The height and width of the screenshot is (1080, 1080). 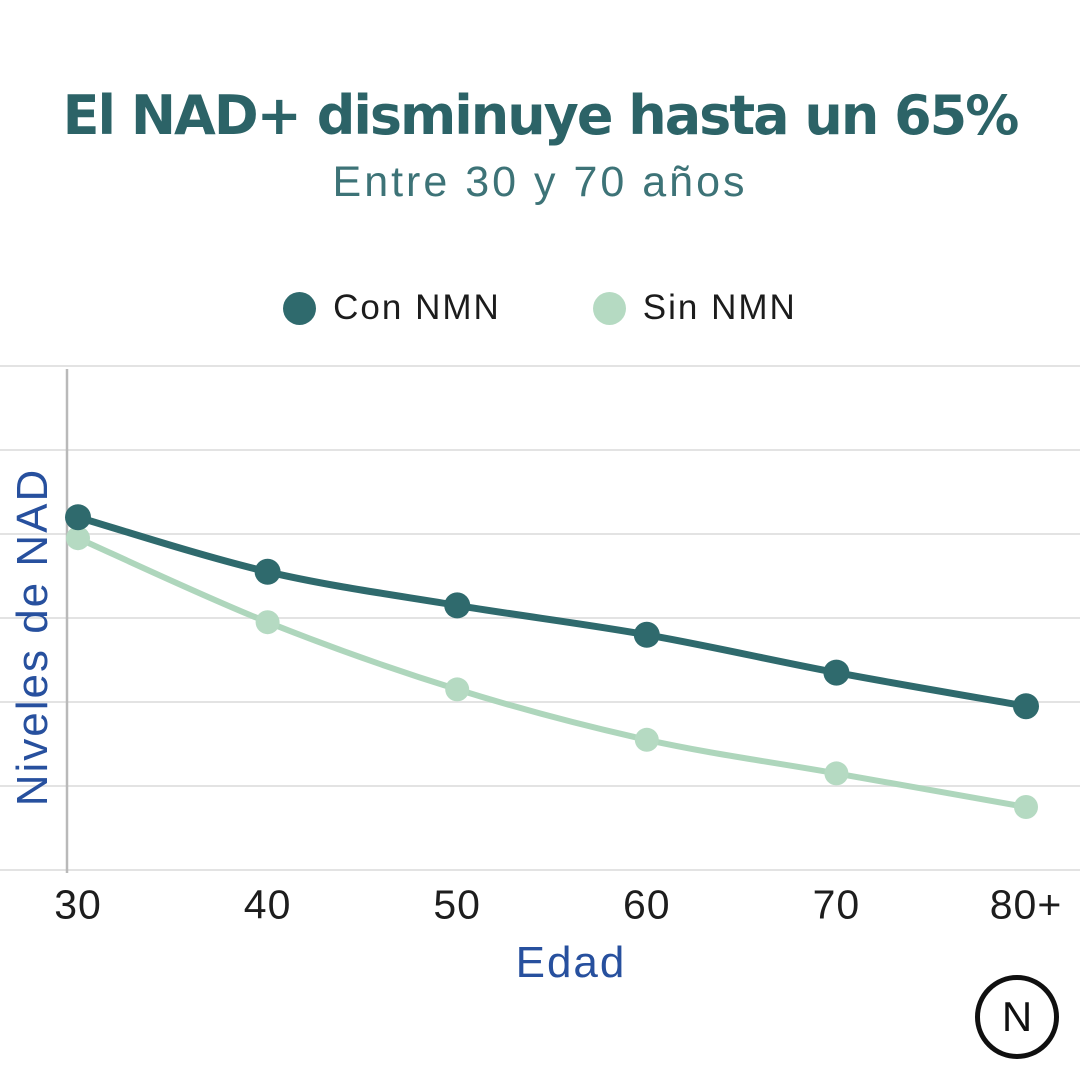 What do you see at coordinates (457, 904) in the screenshot?
I see `x-tick-label: 50` at bounding box center [457, 904].